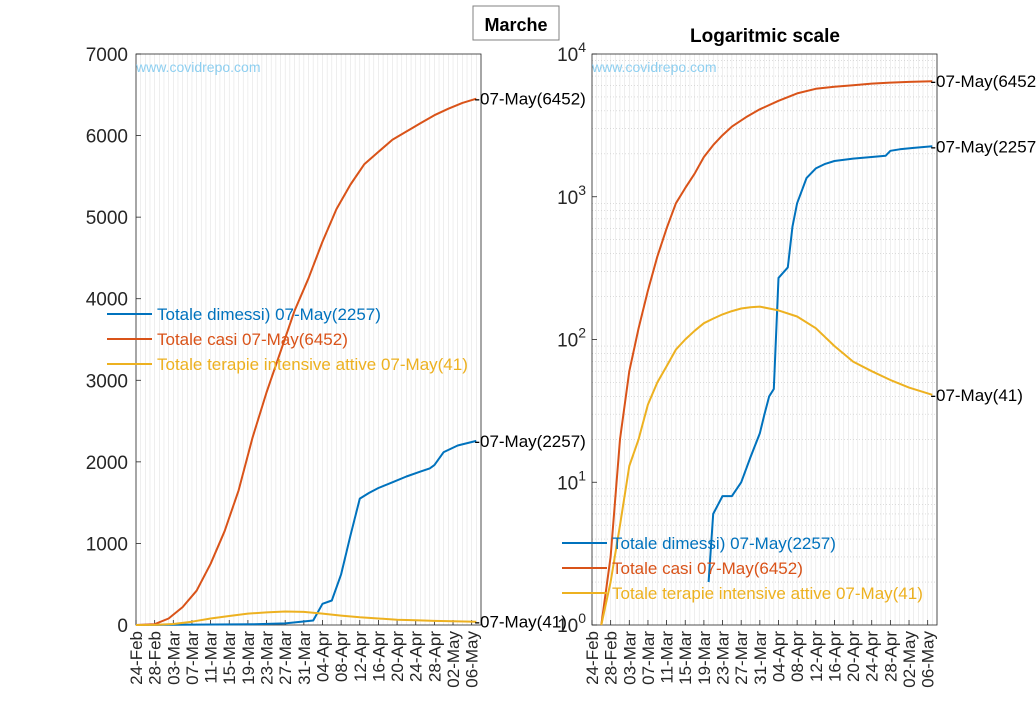 The height and width of the screenshot is (708, 1036). Describe the element at coordinates (198, 67) in the screenshot. I see `left-watermark: www.covidrepo.com` at that location.